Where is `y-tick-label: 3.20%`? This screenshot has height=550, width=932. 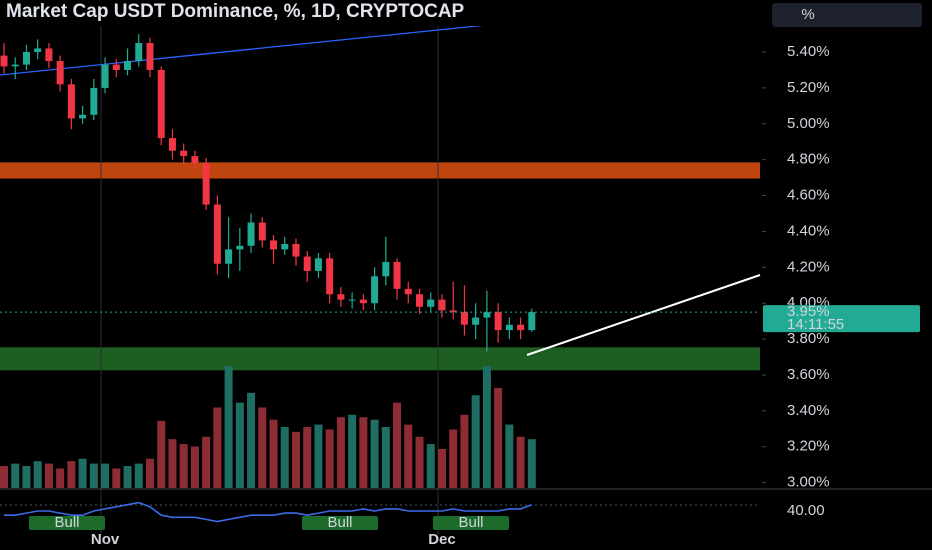 y-tick-label: 3.20% is located at coordinates (808, 446).